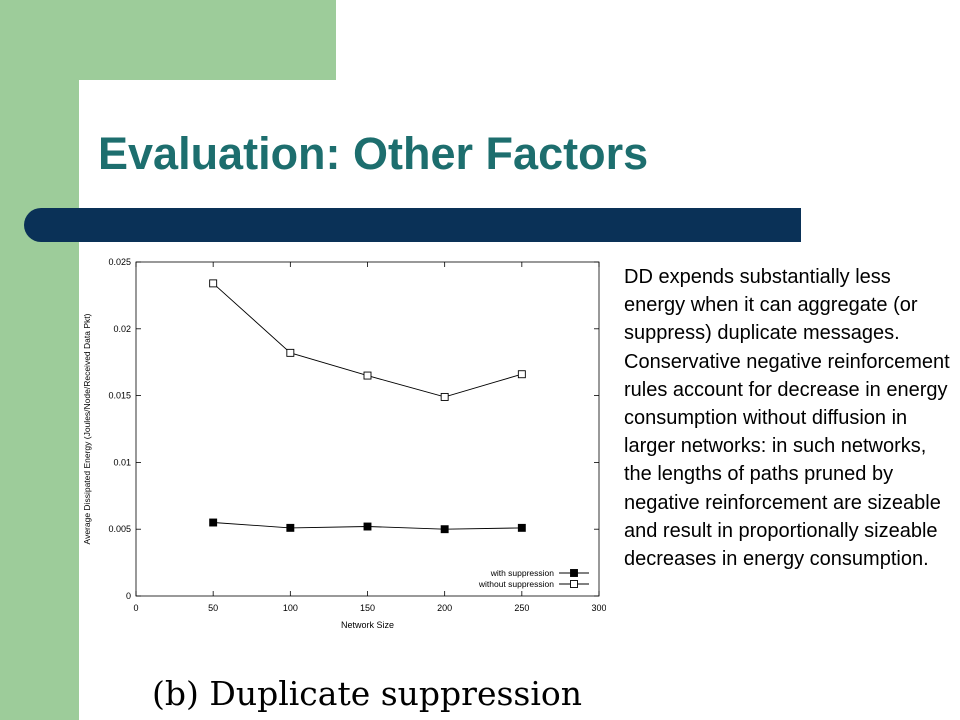  Describe the element at coordinates (367, 693) in the screenshot. I see `figure-caption: (b) Duplicate suppression` at that location.